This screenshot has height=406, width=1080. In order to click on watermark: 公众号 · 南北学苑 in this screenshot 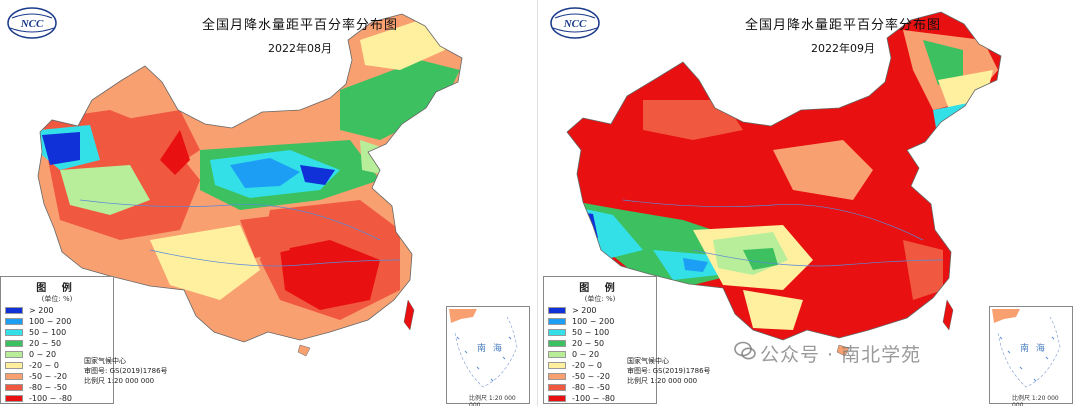, I will do `click(841, 355)`.